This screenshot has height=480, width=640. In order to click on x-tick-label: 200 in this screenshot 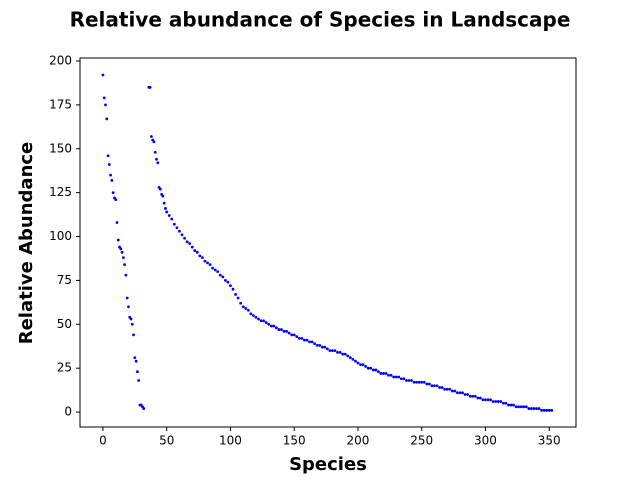, I will do `click(358, 441)`.